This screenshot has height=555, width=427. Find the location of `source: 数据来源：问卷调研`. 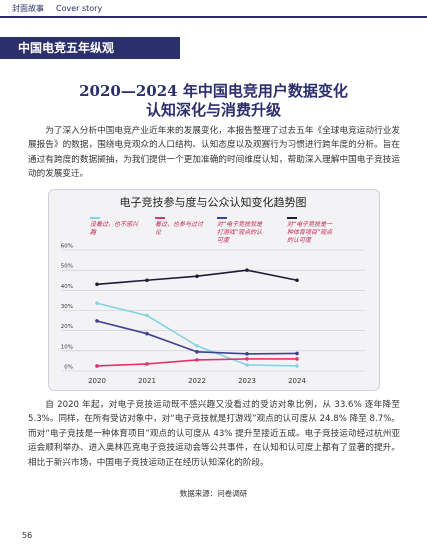

source: 数据来源：问卷调研 is located at coordinates (213, 493).